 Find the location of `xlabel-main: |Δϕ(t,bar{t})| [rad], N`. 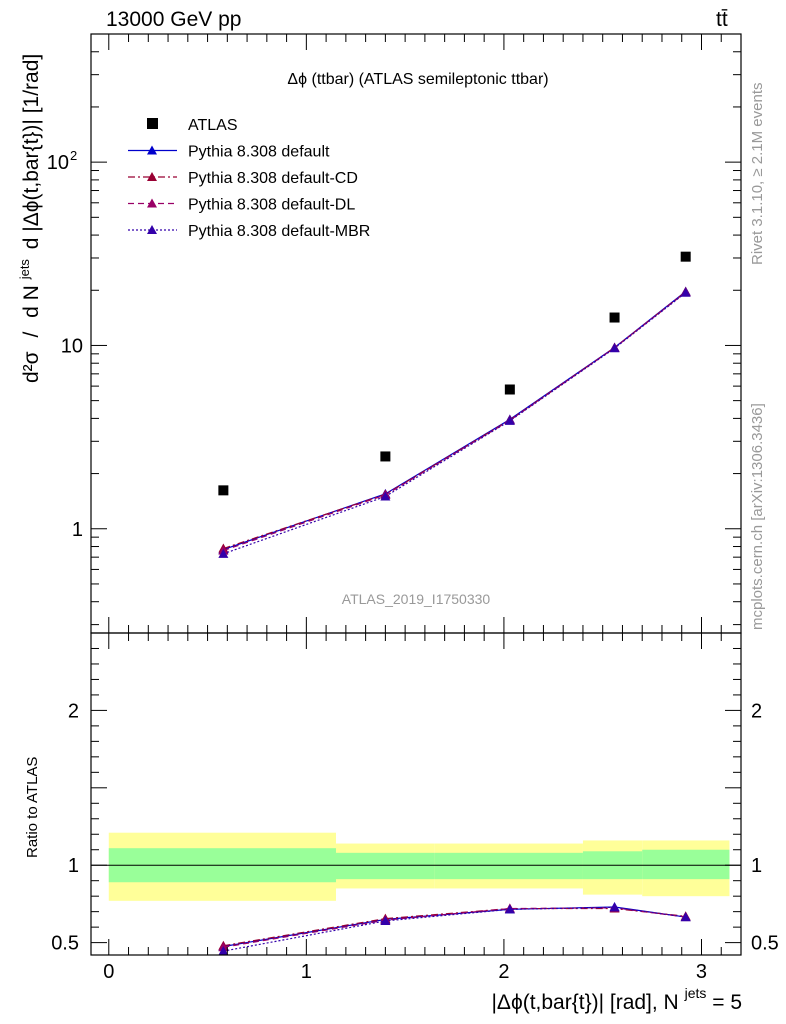

xlabel-main: |Δϕ(t,bar{t})| [rad], N is located at coordinates (584, 1002).